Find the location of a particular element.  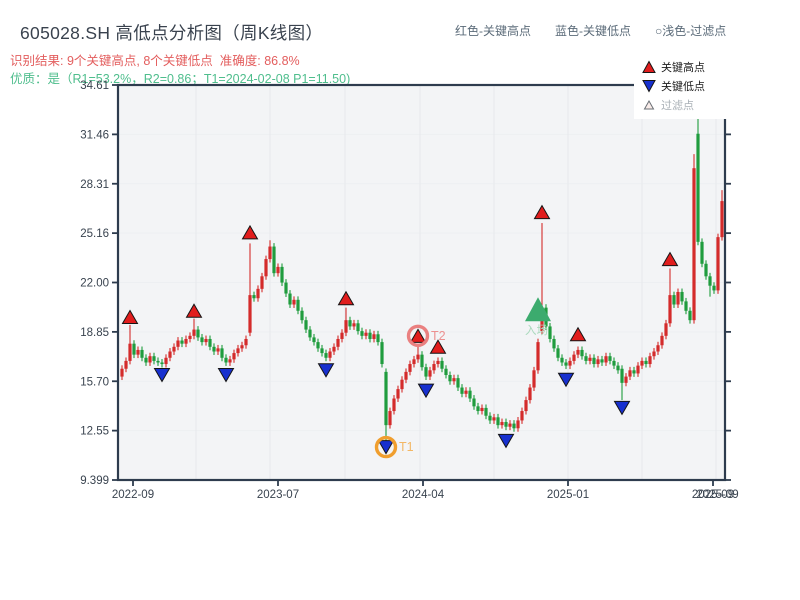

y-tick-label: 18.85 is located at coordinates (94, 333).